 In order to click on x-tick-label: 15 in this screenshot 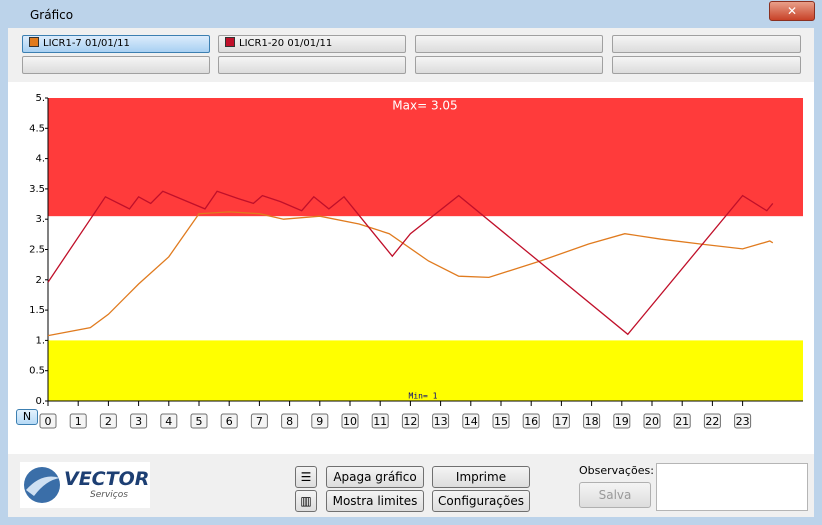, I will do `click(501, 421)`.